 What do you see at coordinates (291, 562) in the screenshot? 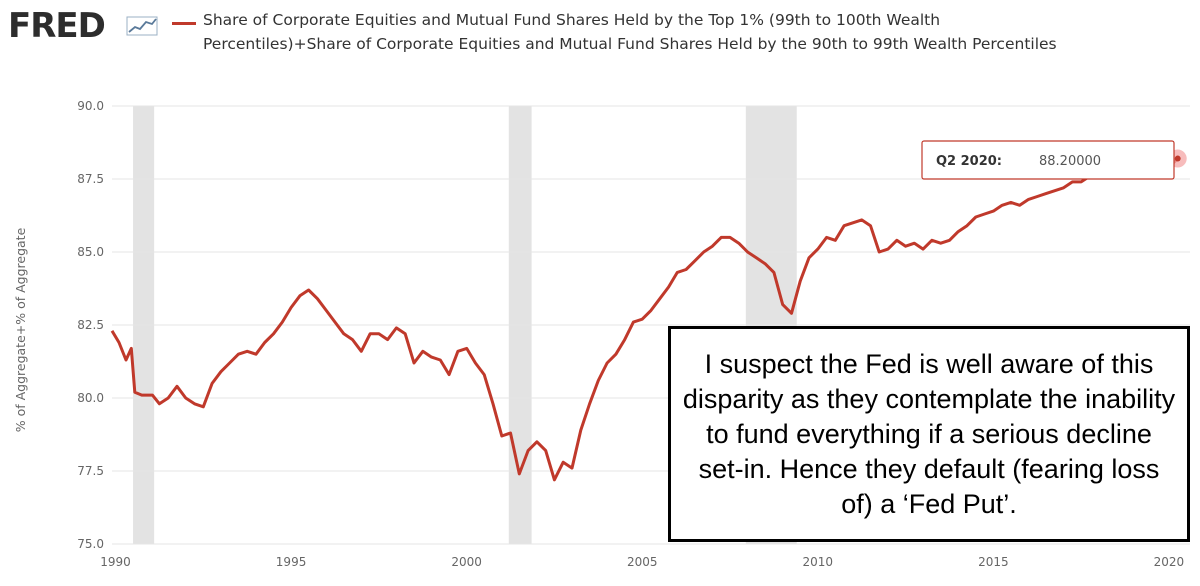
I see `x-tick-label: 1995` at bounding box center [291, 562].